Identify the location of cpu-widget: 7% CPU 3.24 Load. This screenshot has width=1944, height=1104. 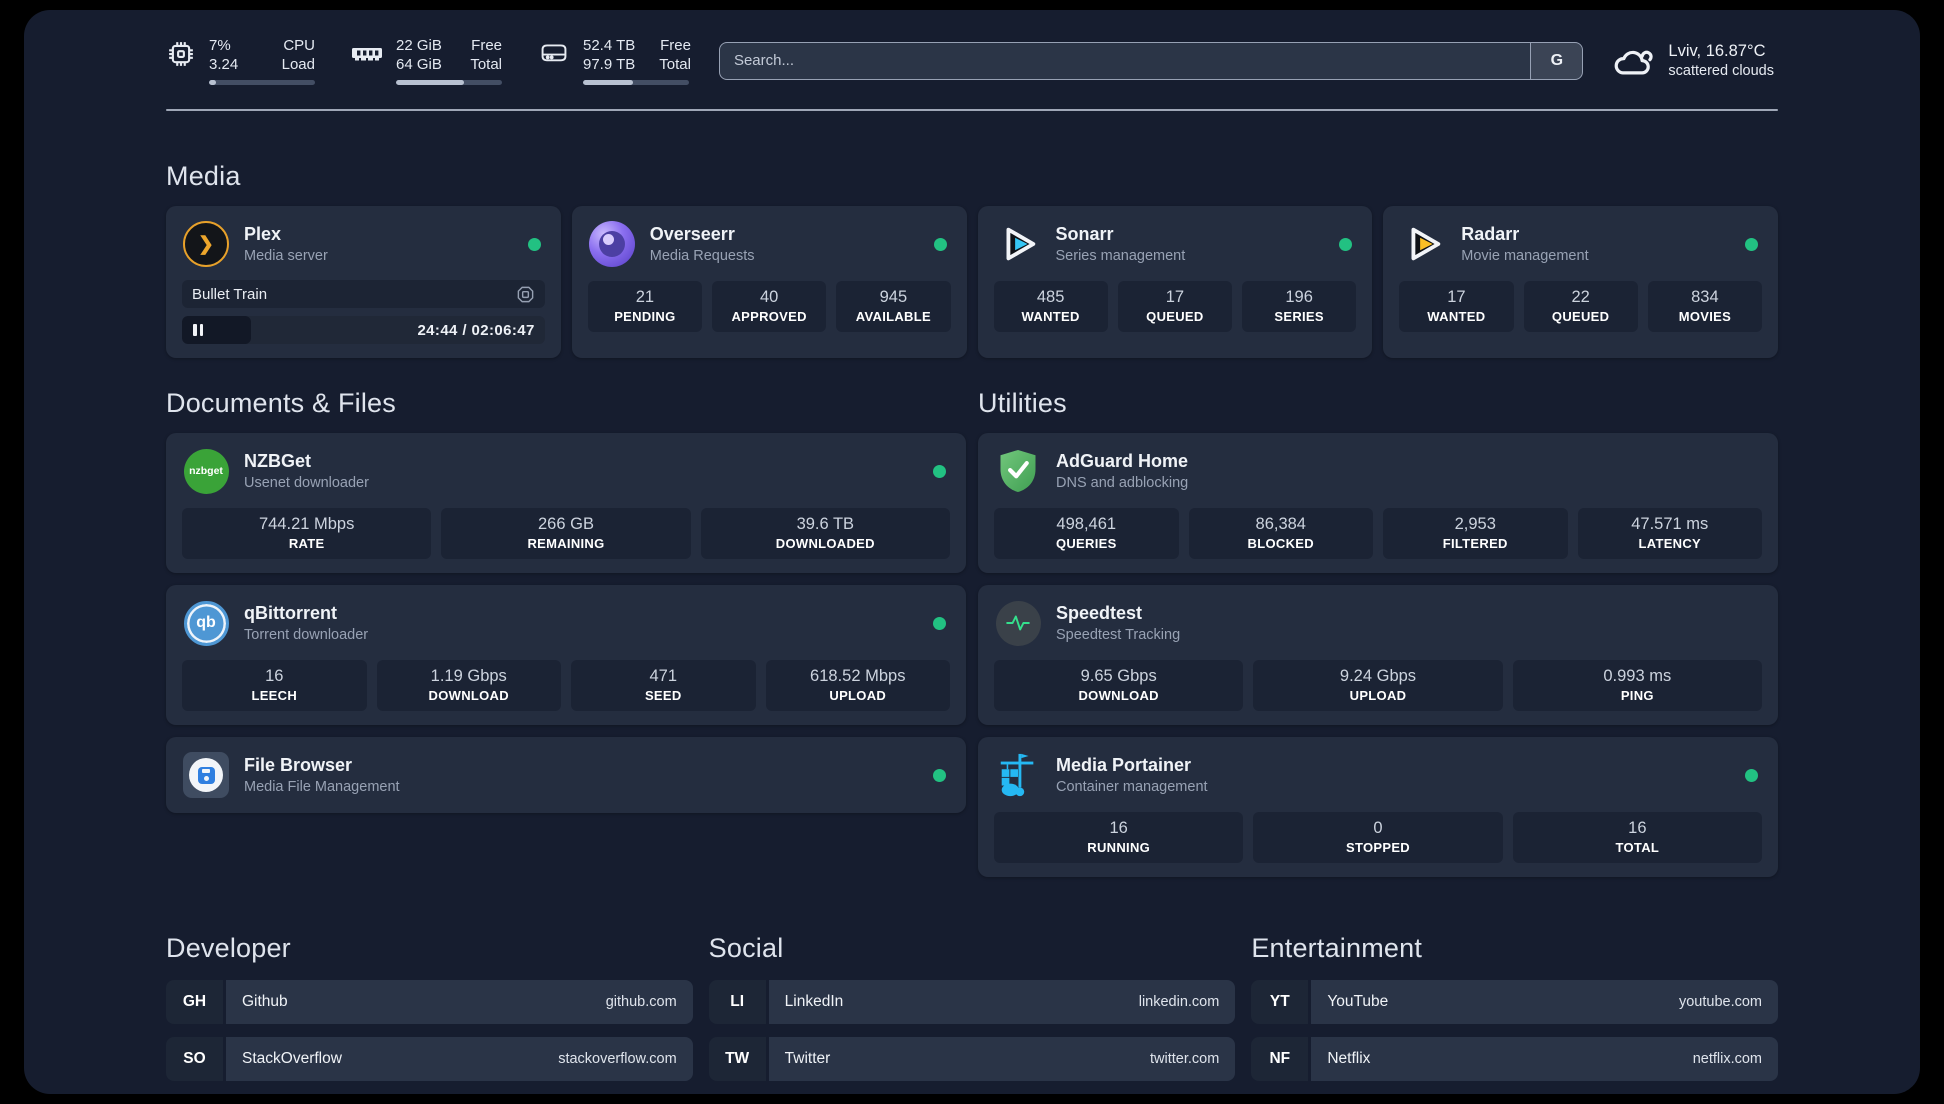
(240, 60).